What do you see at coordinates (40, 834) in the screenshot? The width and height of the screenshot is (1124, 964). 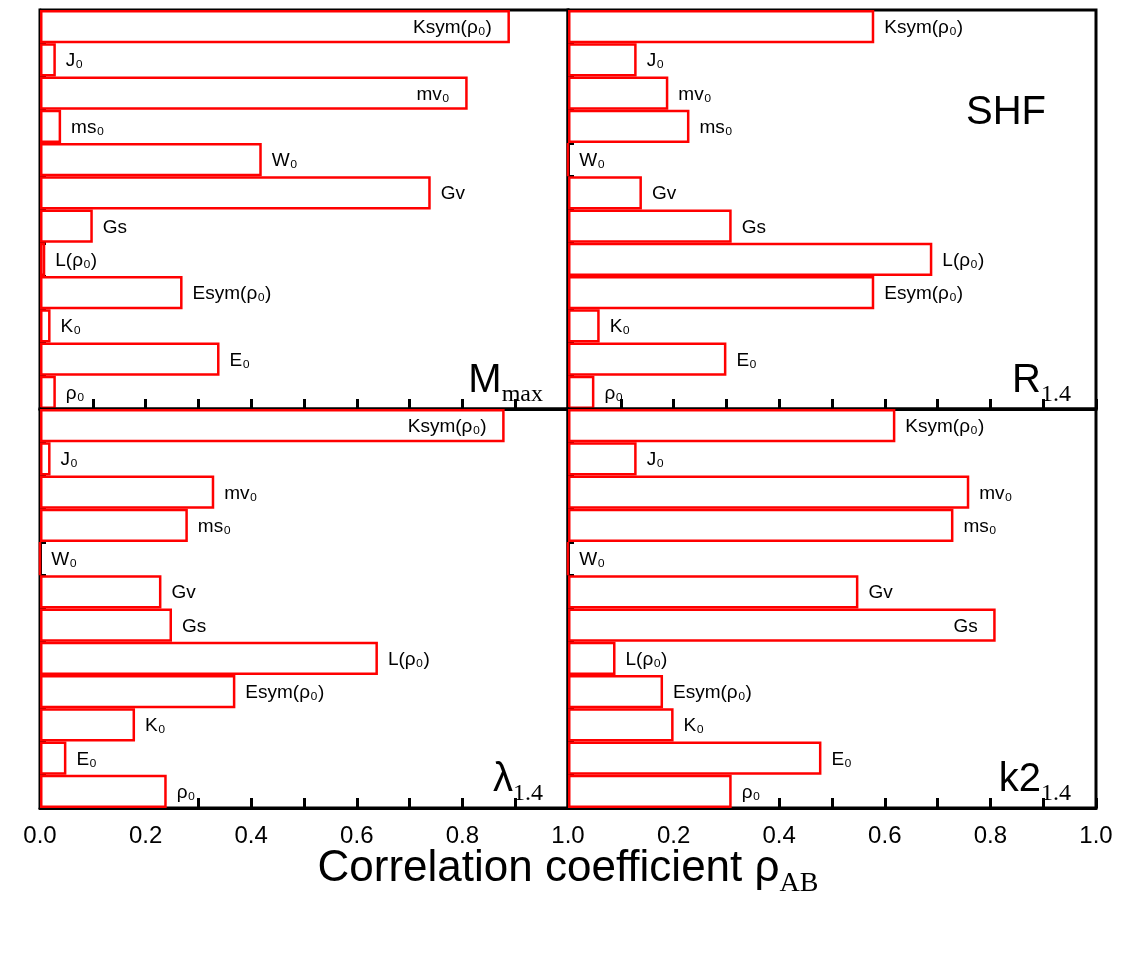 I see `x-tick-label: 0.0` at bounding box center [40, 834].